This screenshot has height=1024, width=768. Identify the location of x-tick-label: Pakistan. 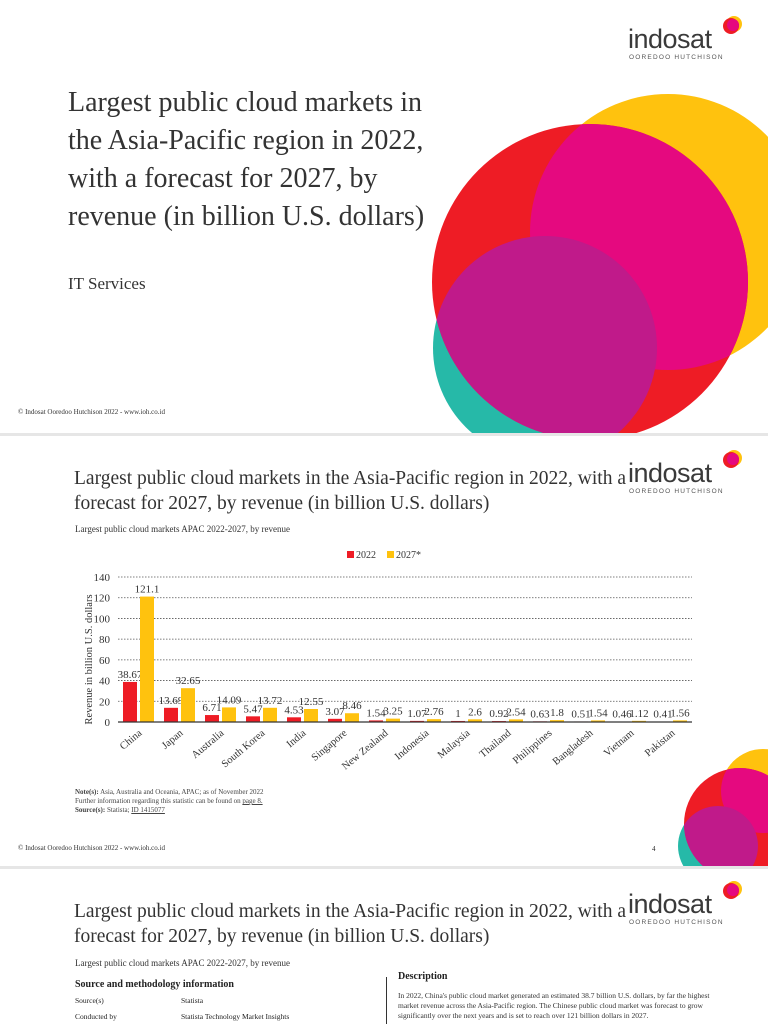
(660, 743).